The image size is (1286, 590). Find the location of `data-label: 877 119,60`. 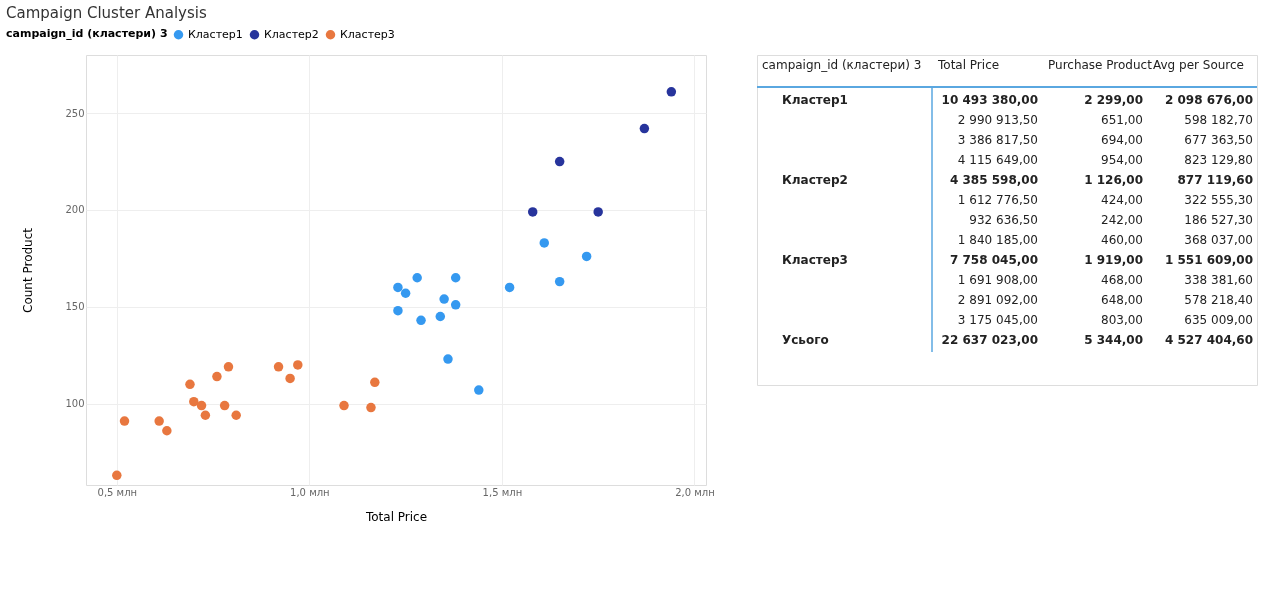

data-label: 877 119,60 is located at coordinates (1215, 180).